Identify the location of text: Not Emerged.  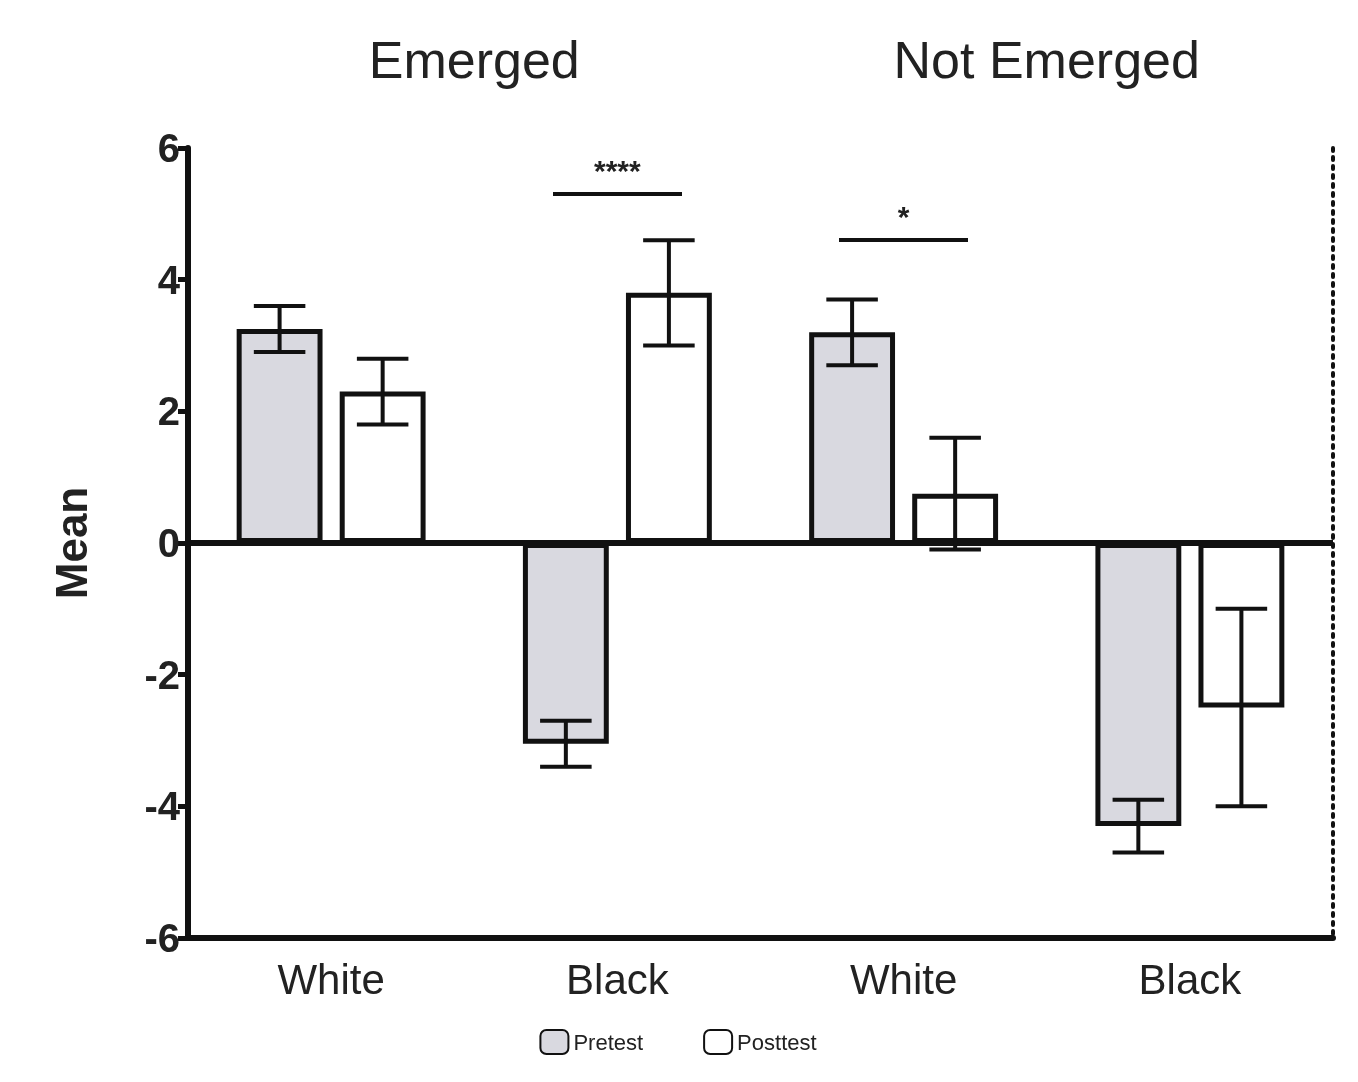
(1046, 60).